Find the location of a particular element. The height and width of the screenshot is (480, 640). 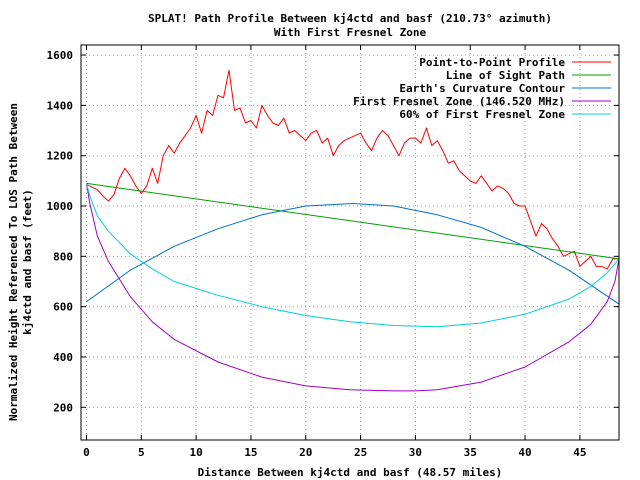

x-tick-label: 0 is located at coordinates (86, 452).